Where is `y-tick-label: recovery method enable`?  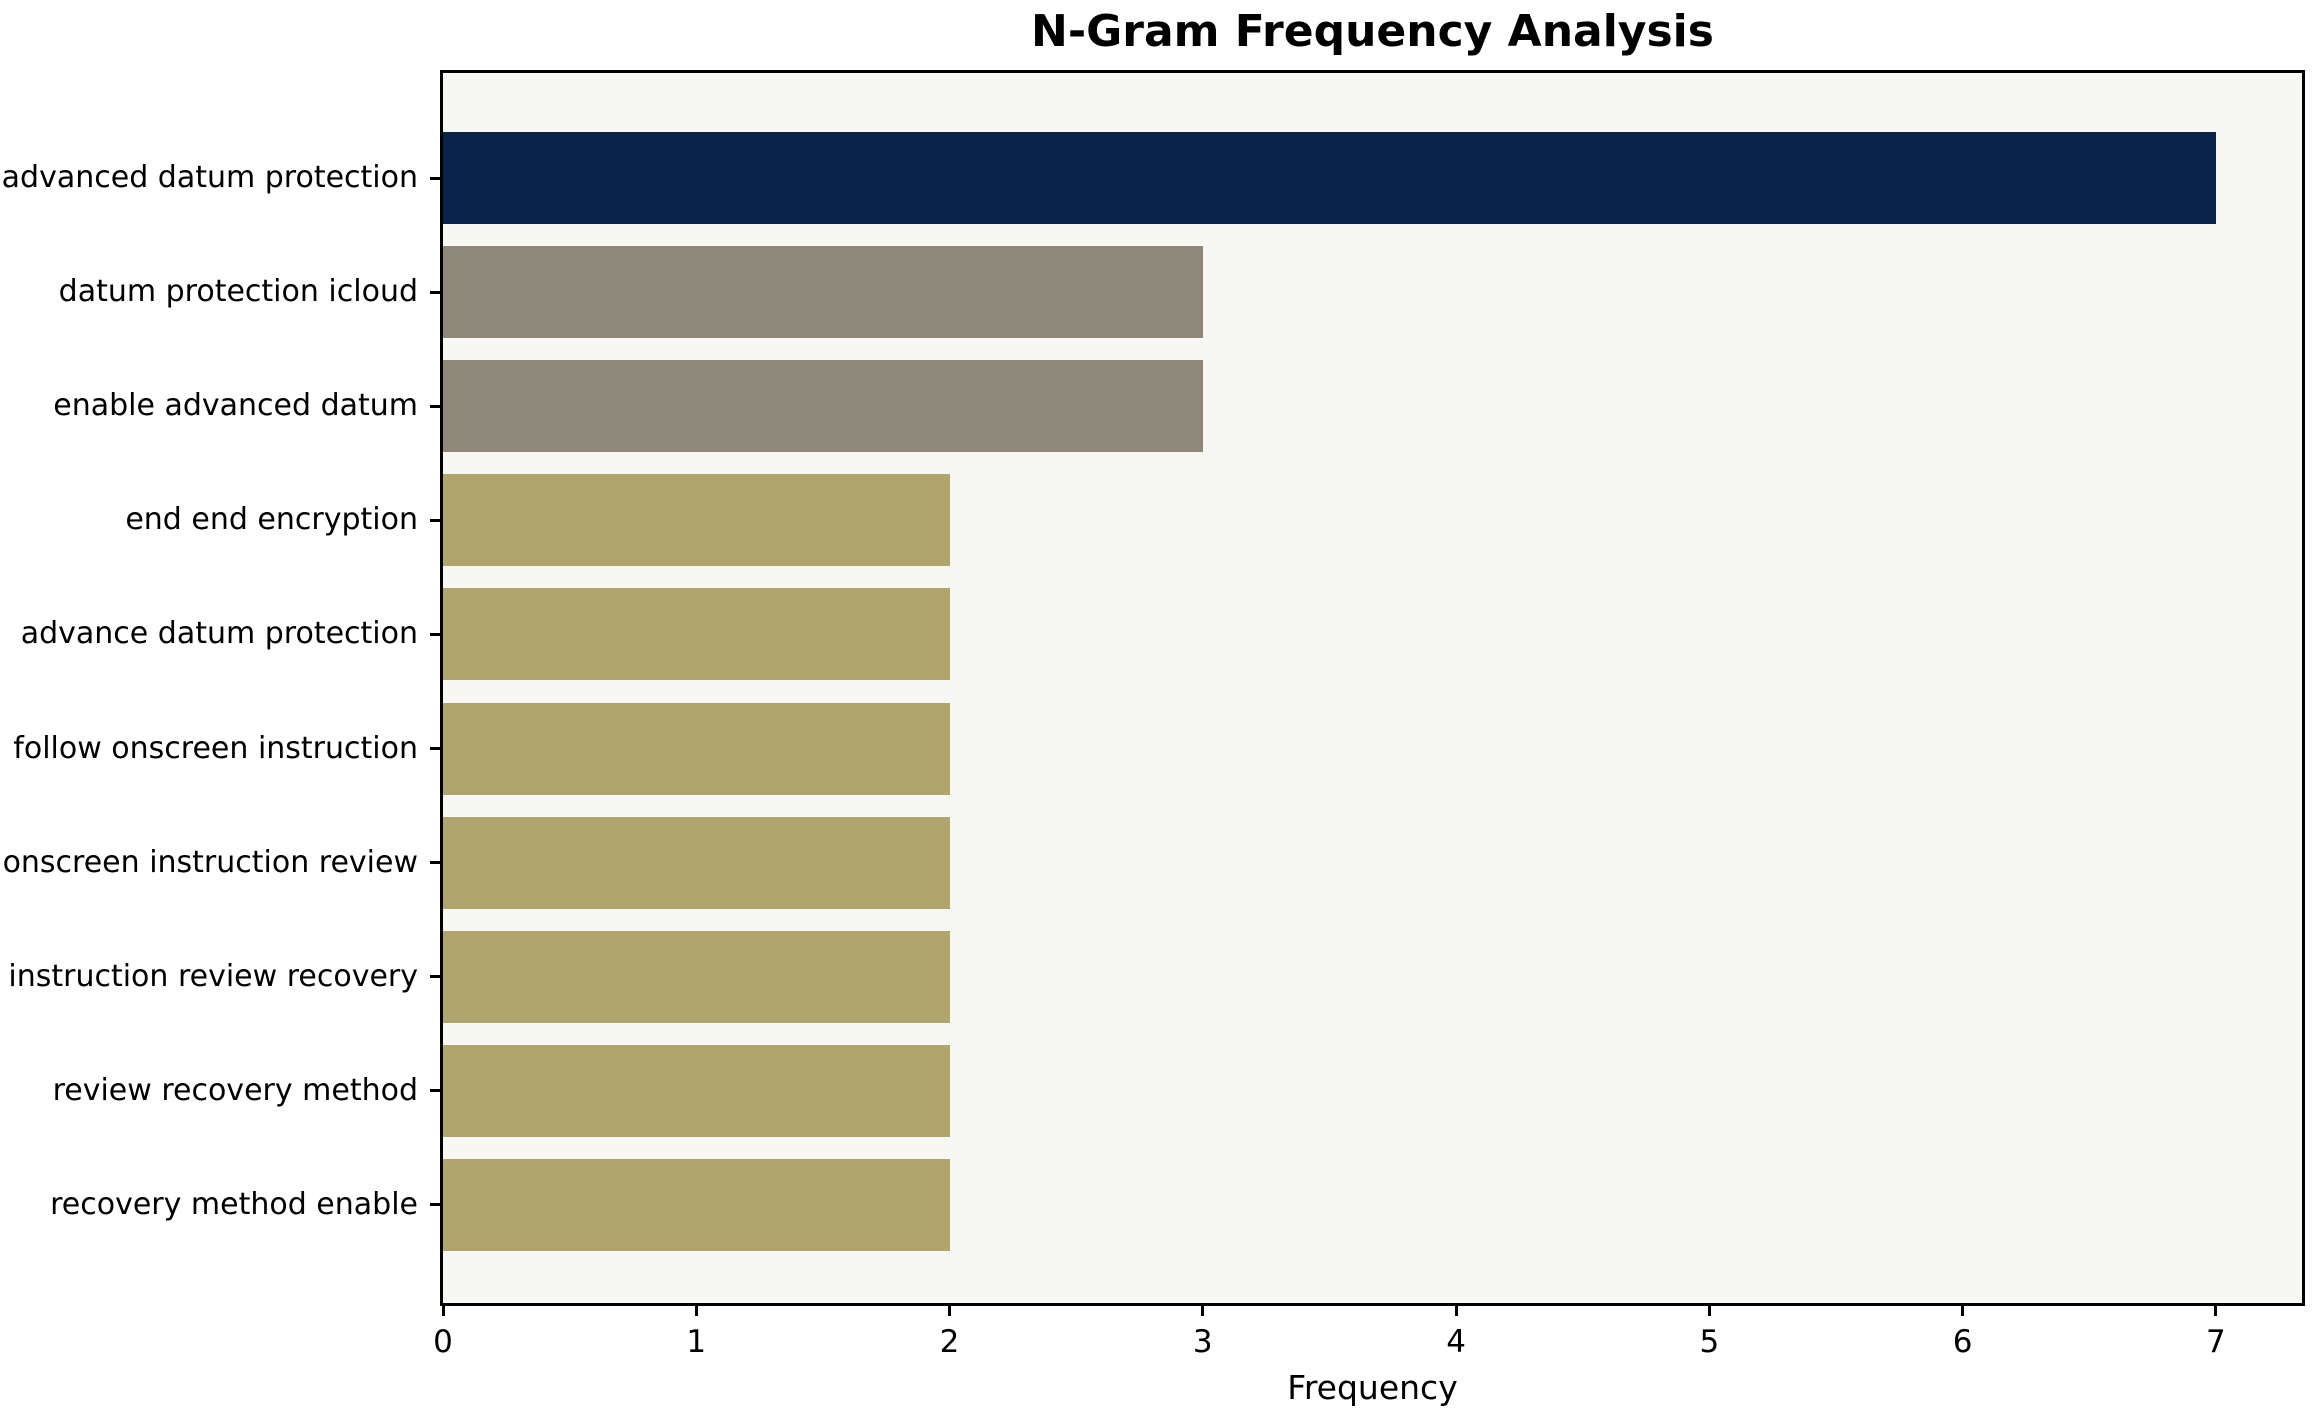
y-tick-label: recovery method enable is located at coordinates (234, 1204).